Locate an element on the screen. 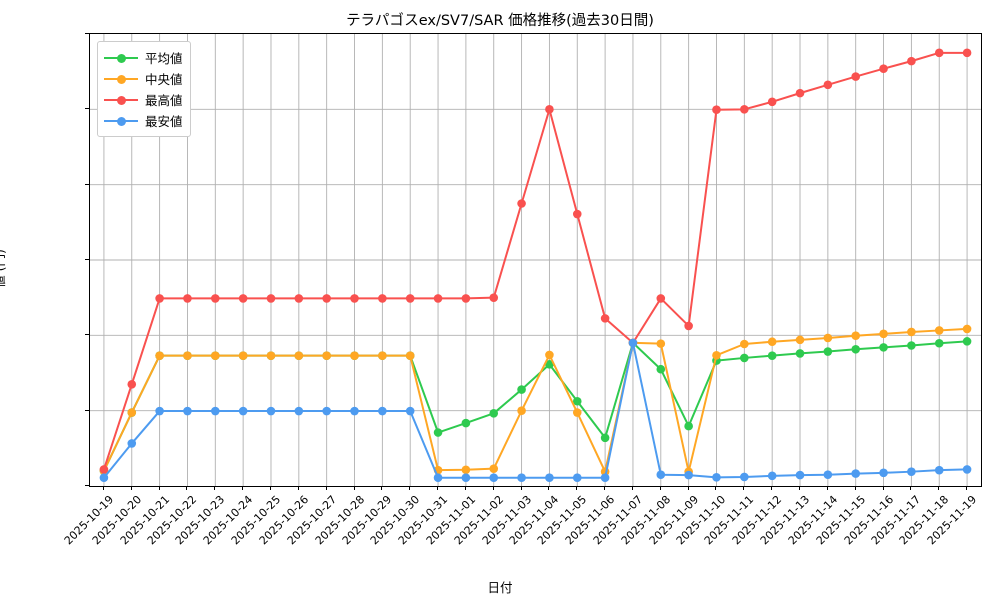 The height and width of the screenshot is (600, 1000). chart-legend: 平均値中央値 最高値最安値 is located at coordinates (144, 89).